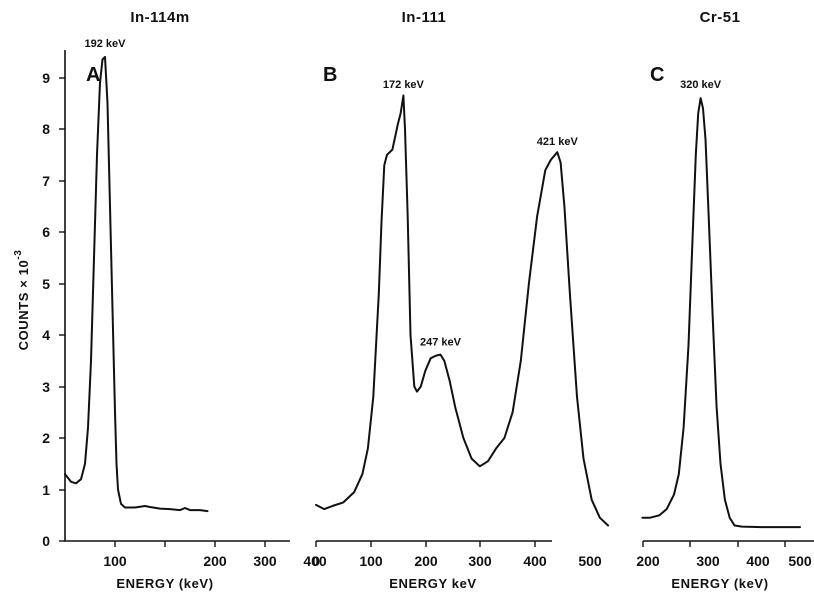 The image size is (814, 593). Describe the element at coordinates (159, 17) in the screenshot. I see `panel-a-title: In-114m` at that location.